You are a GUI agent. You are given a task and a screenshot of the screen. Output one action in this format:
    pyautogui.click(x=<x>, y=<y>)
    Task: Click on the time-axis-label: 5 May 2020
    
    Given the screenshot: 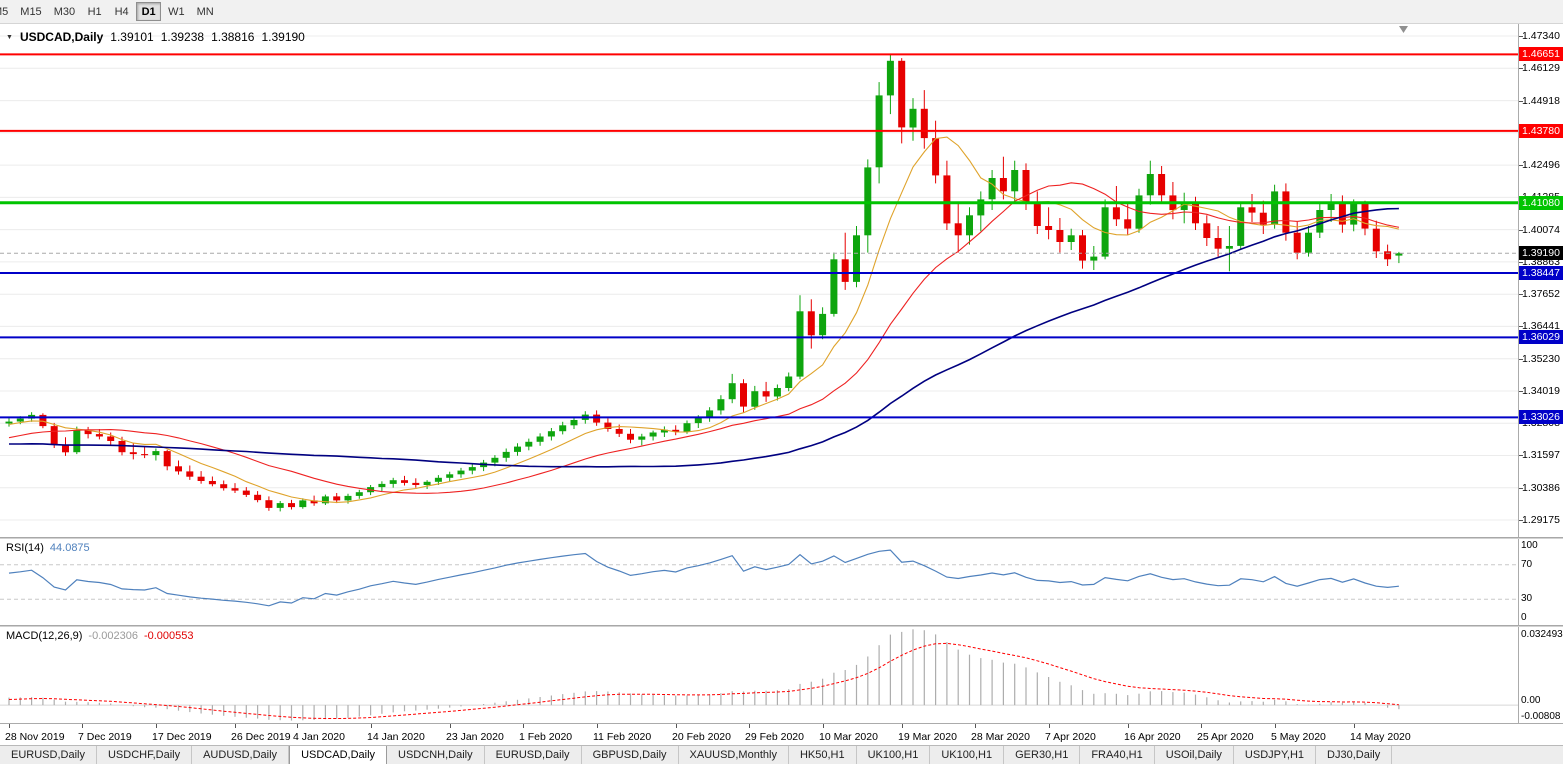 What is the action you would take?
    pyautogui.click(x=1298, y=737)
    